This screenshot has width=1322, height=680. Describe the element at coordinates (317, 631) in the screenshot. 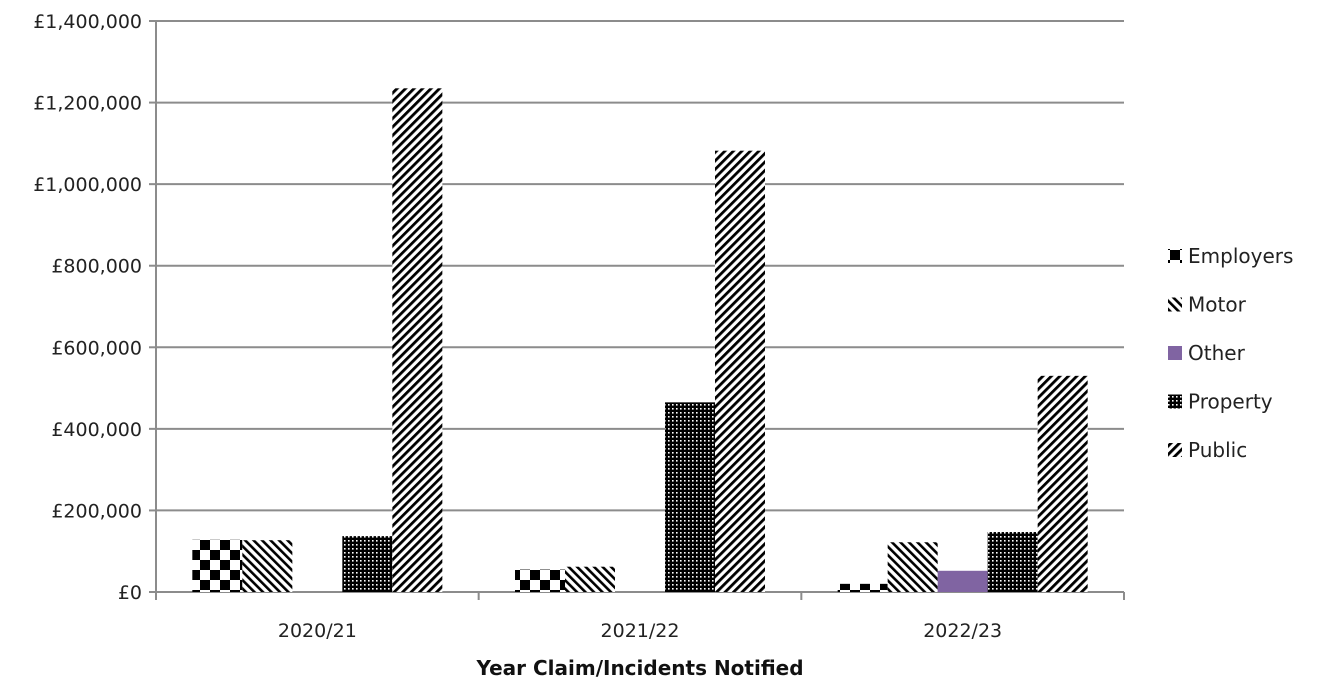

I see `x-tick-label: 2020/21` at that location.